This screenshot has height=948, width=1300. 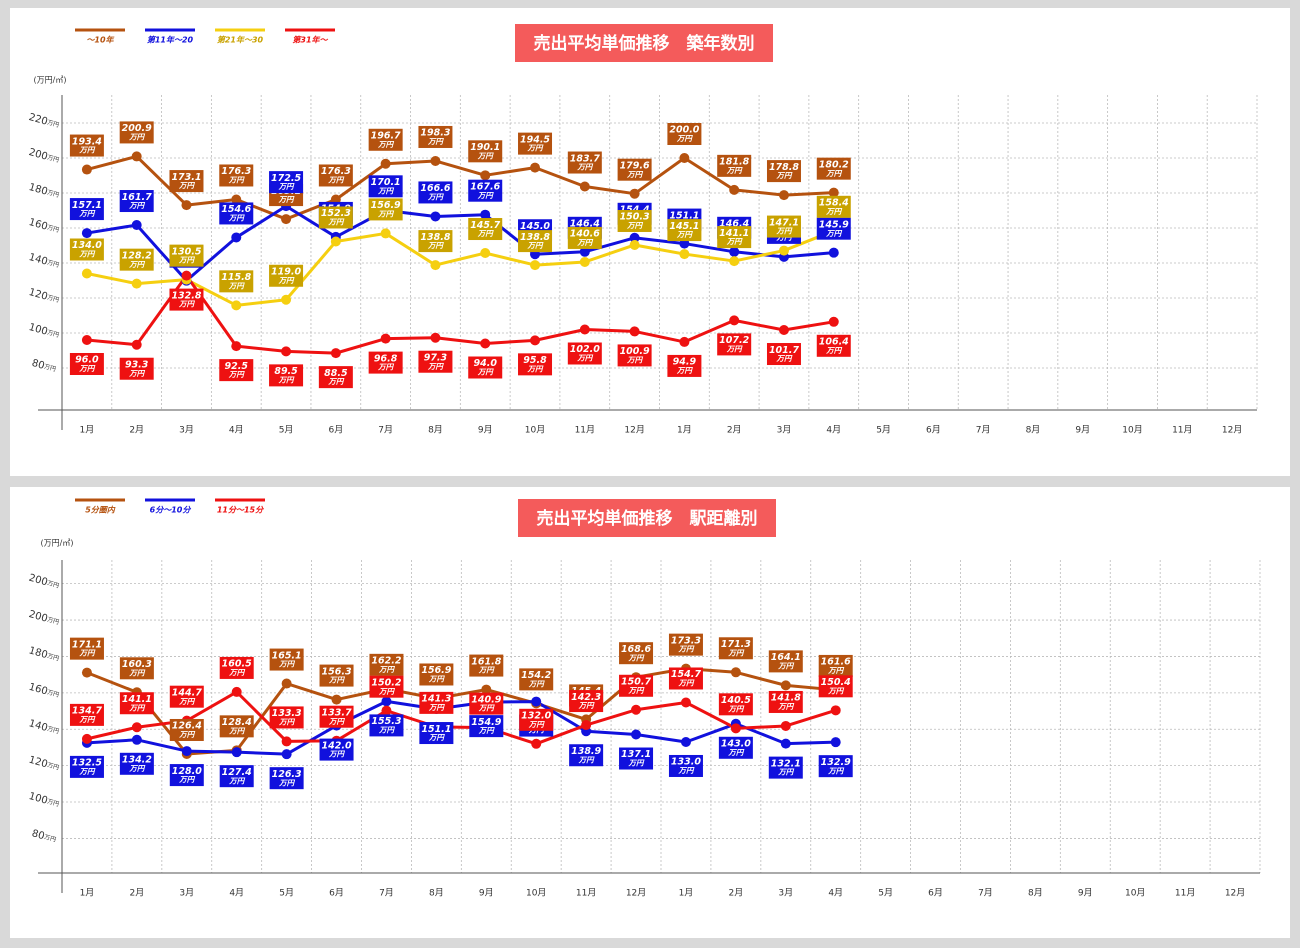 I want to click on data-label: 193.4 万円, so click(x=87, y=145).